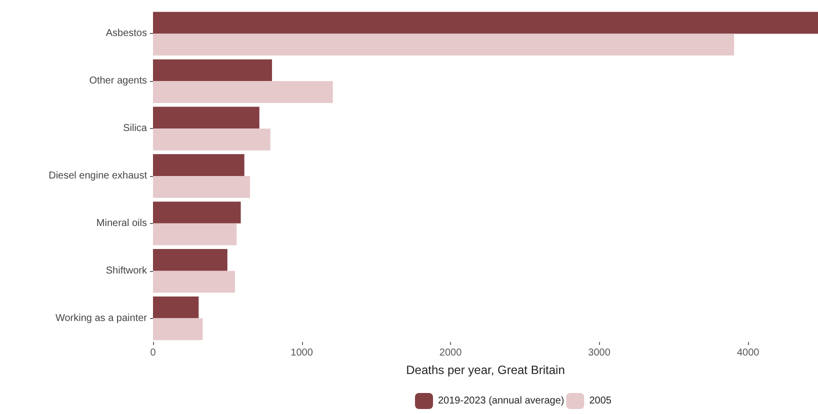 The image size is (818, 414). Describe the element at coordinates (118, 81) in the screenshot. I see `y-tick-label: Other agents` at that location.